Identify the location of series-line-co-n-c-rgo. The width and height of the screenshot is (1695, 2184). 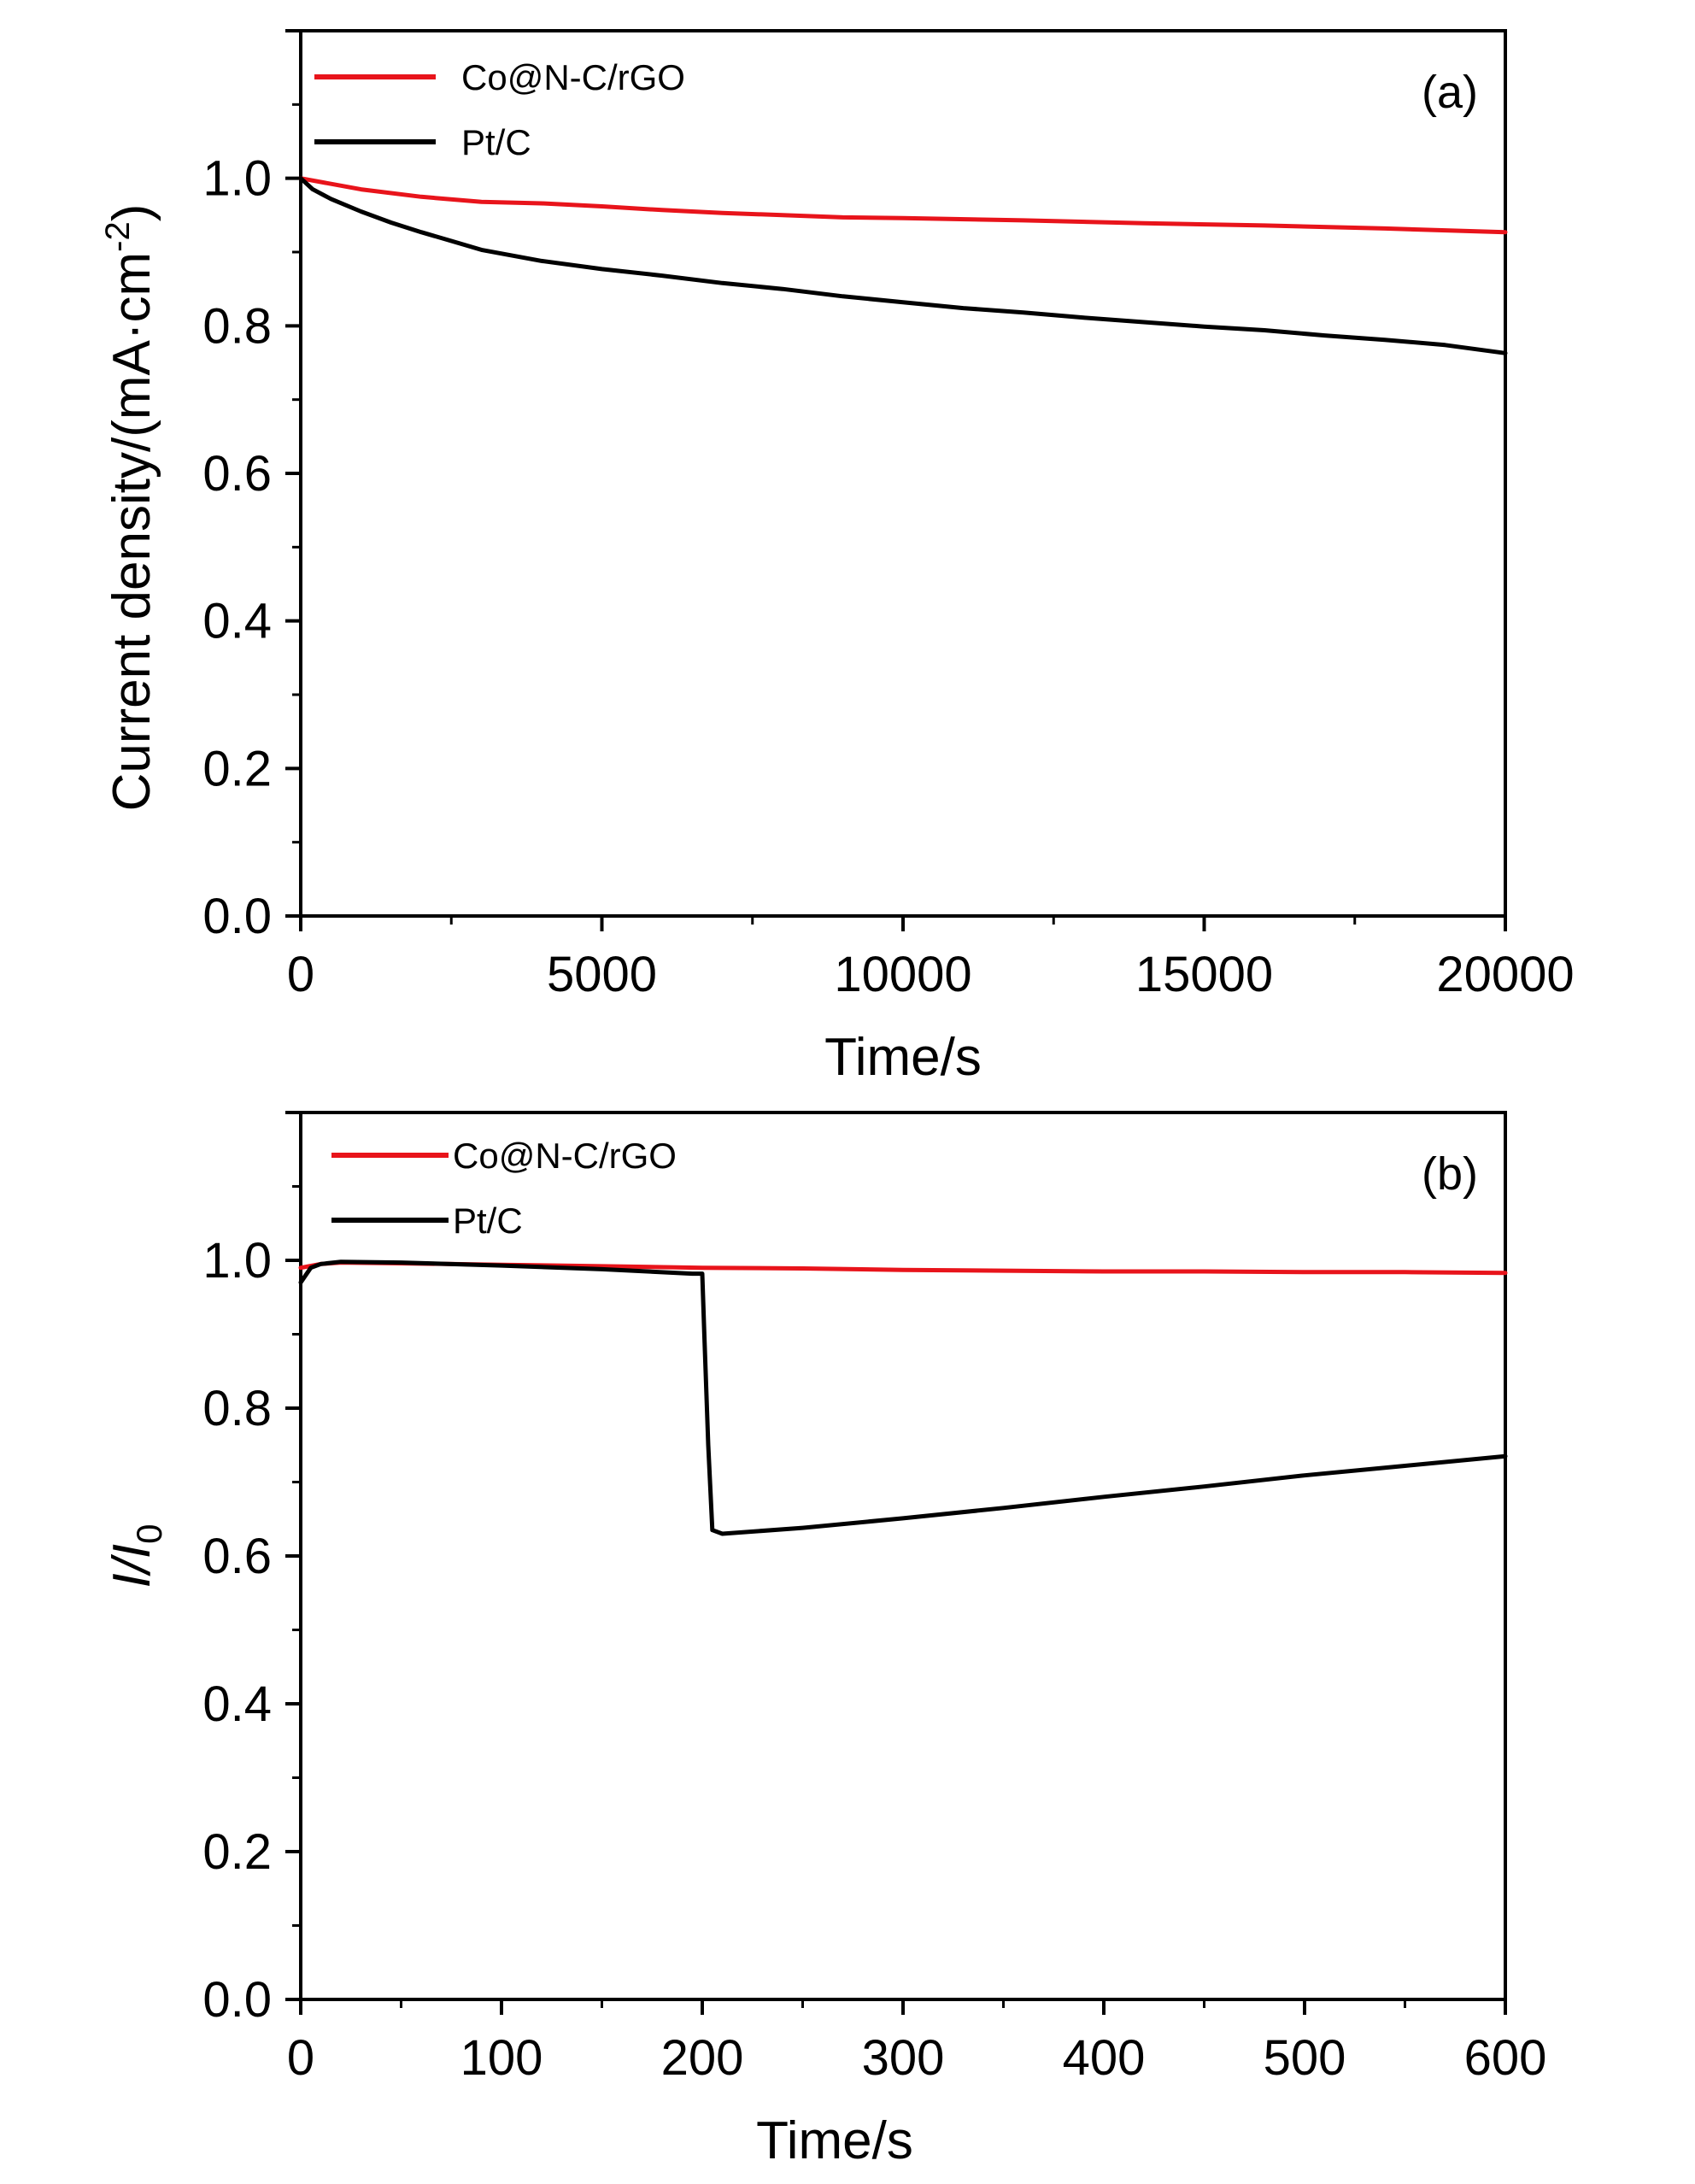
(903, 206).